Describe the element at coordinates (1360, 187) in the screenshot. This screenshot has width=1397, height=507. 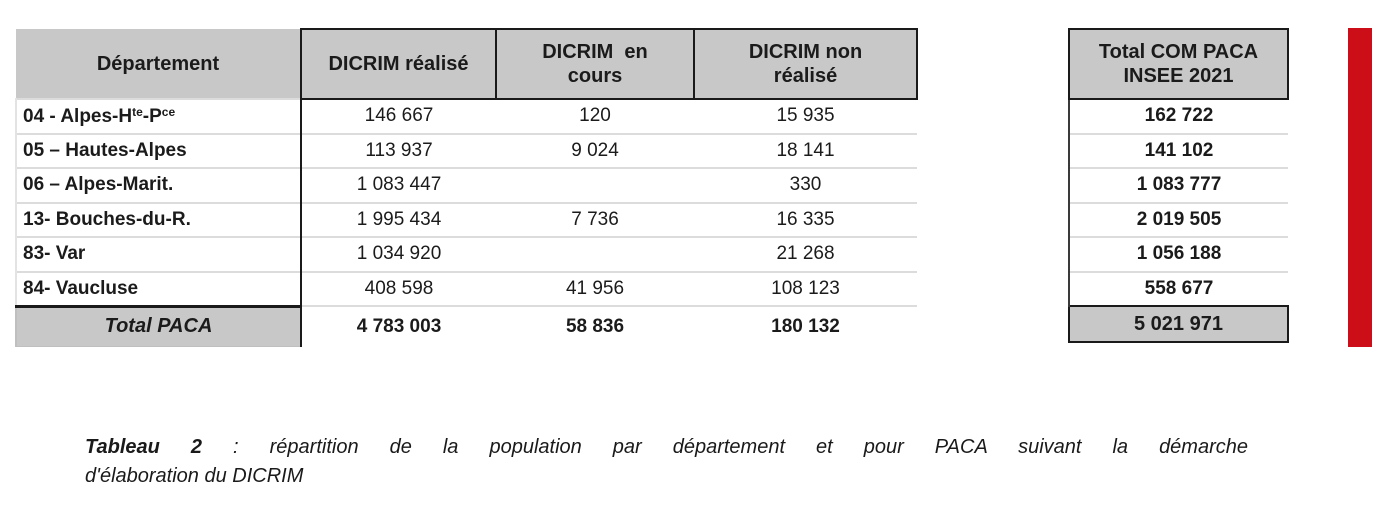
I see `red-accent-bar` at that location.